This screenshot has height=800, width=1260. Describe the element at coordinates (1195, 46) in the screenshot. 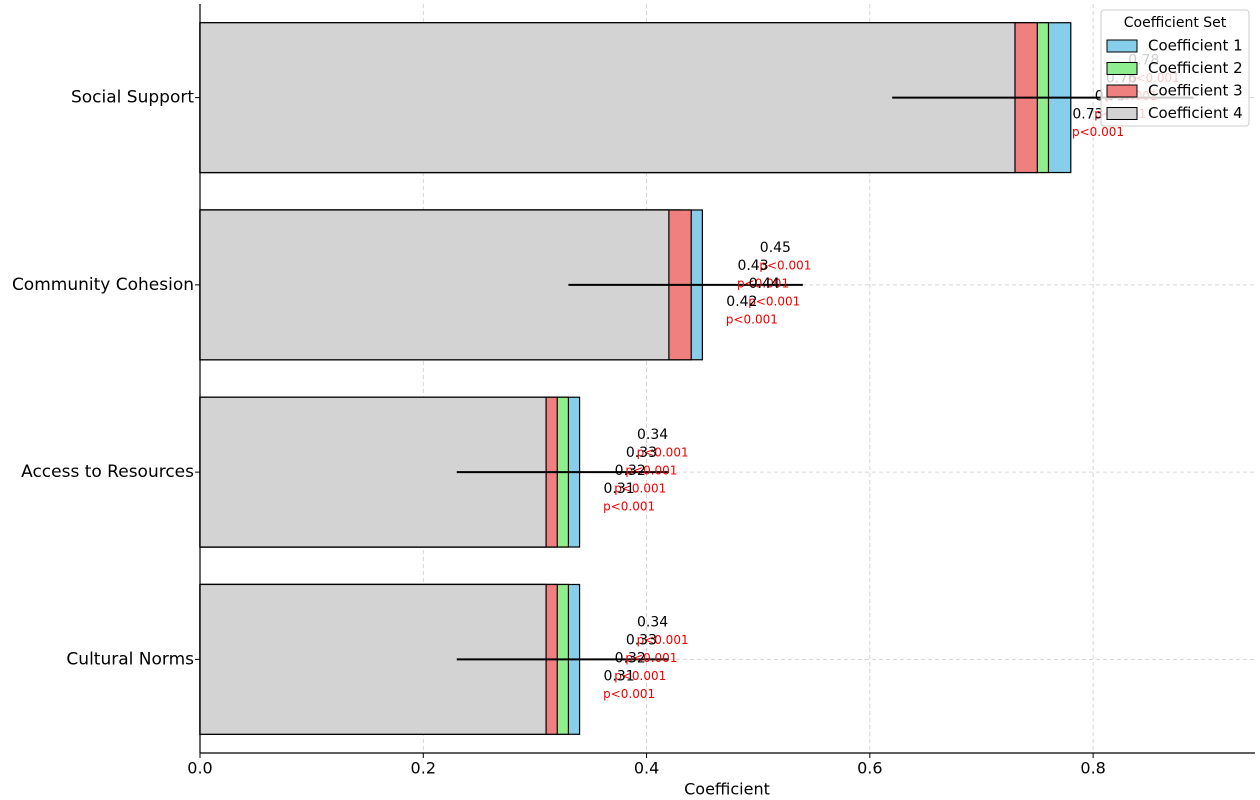

I see `legend-label: Coefficient 1` at that location.